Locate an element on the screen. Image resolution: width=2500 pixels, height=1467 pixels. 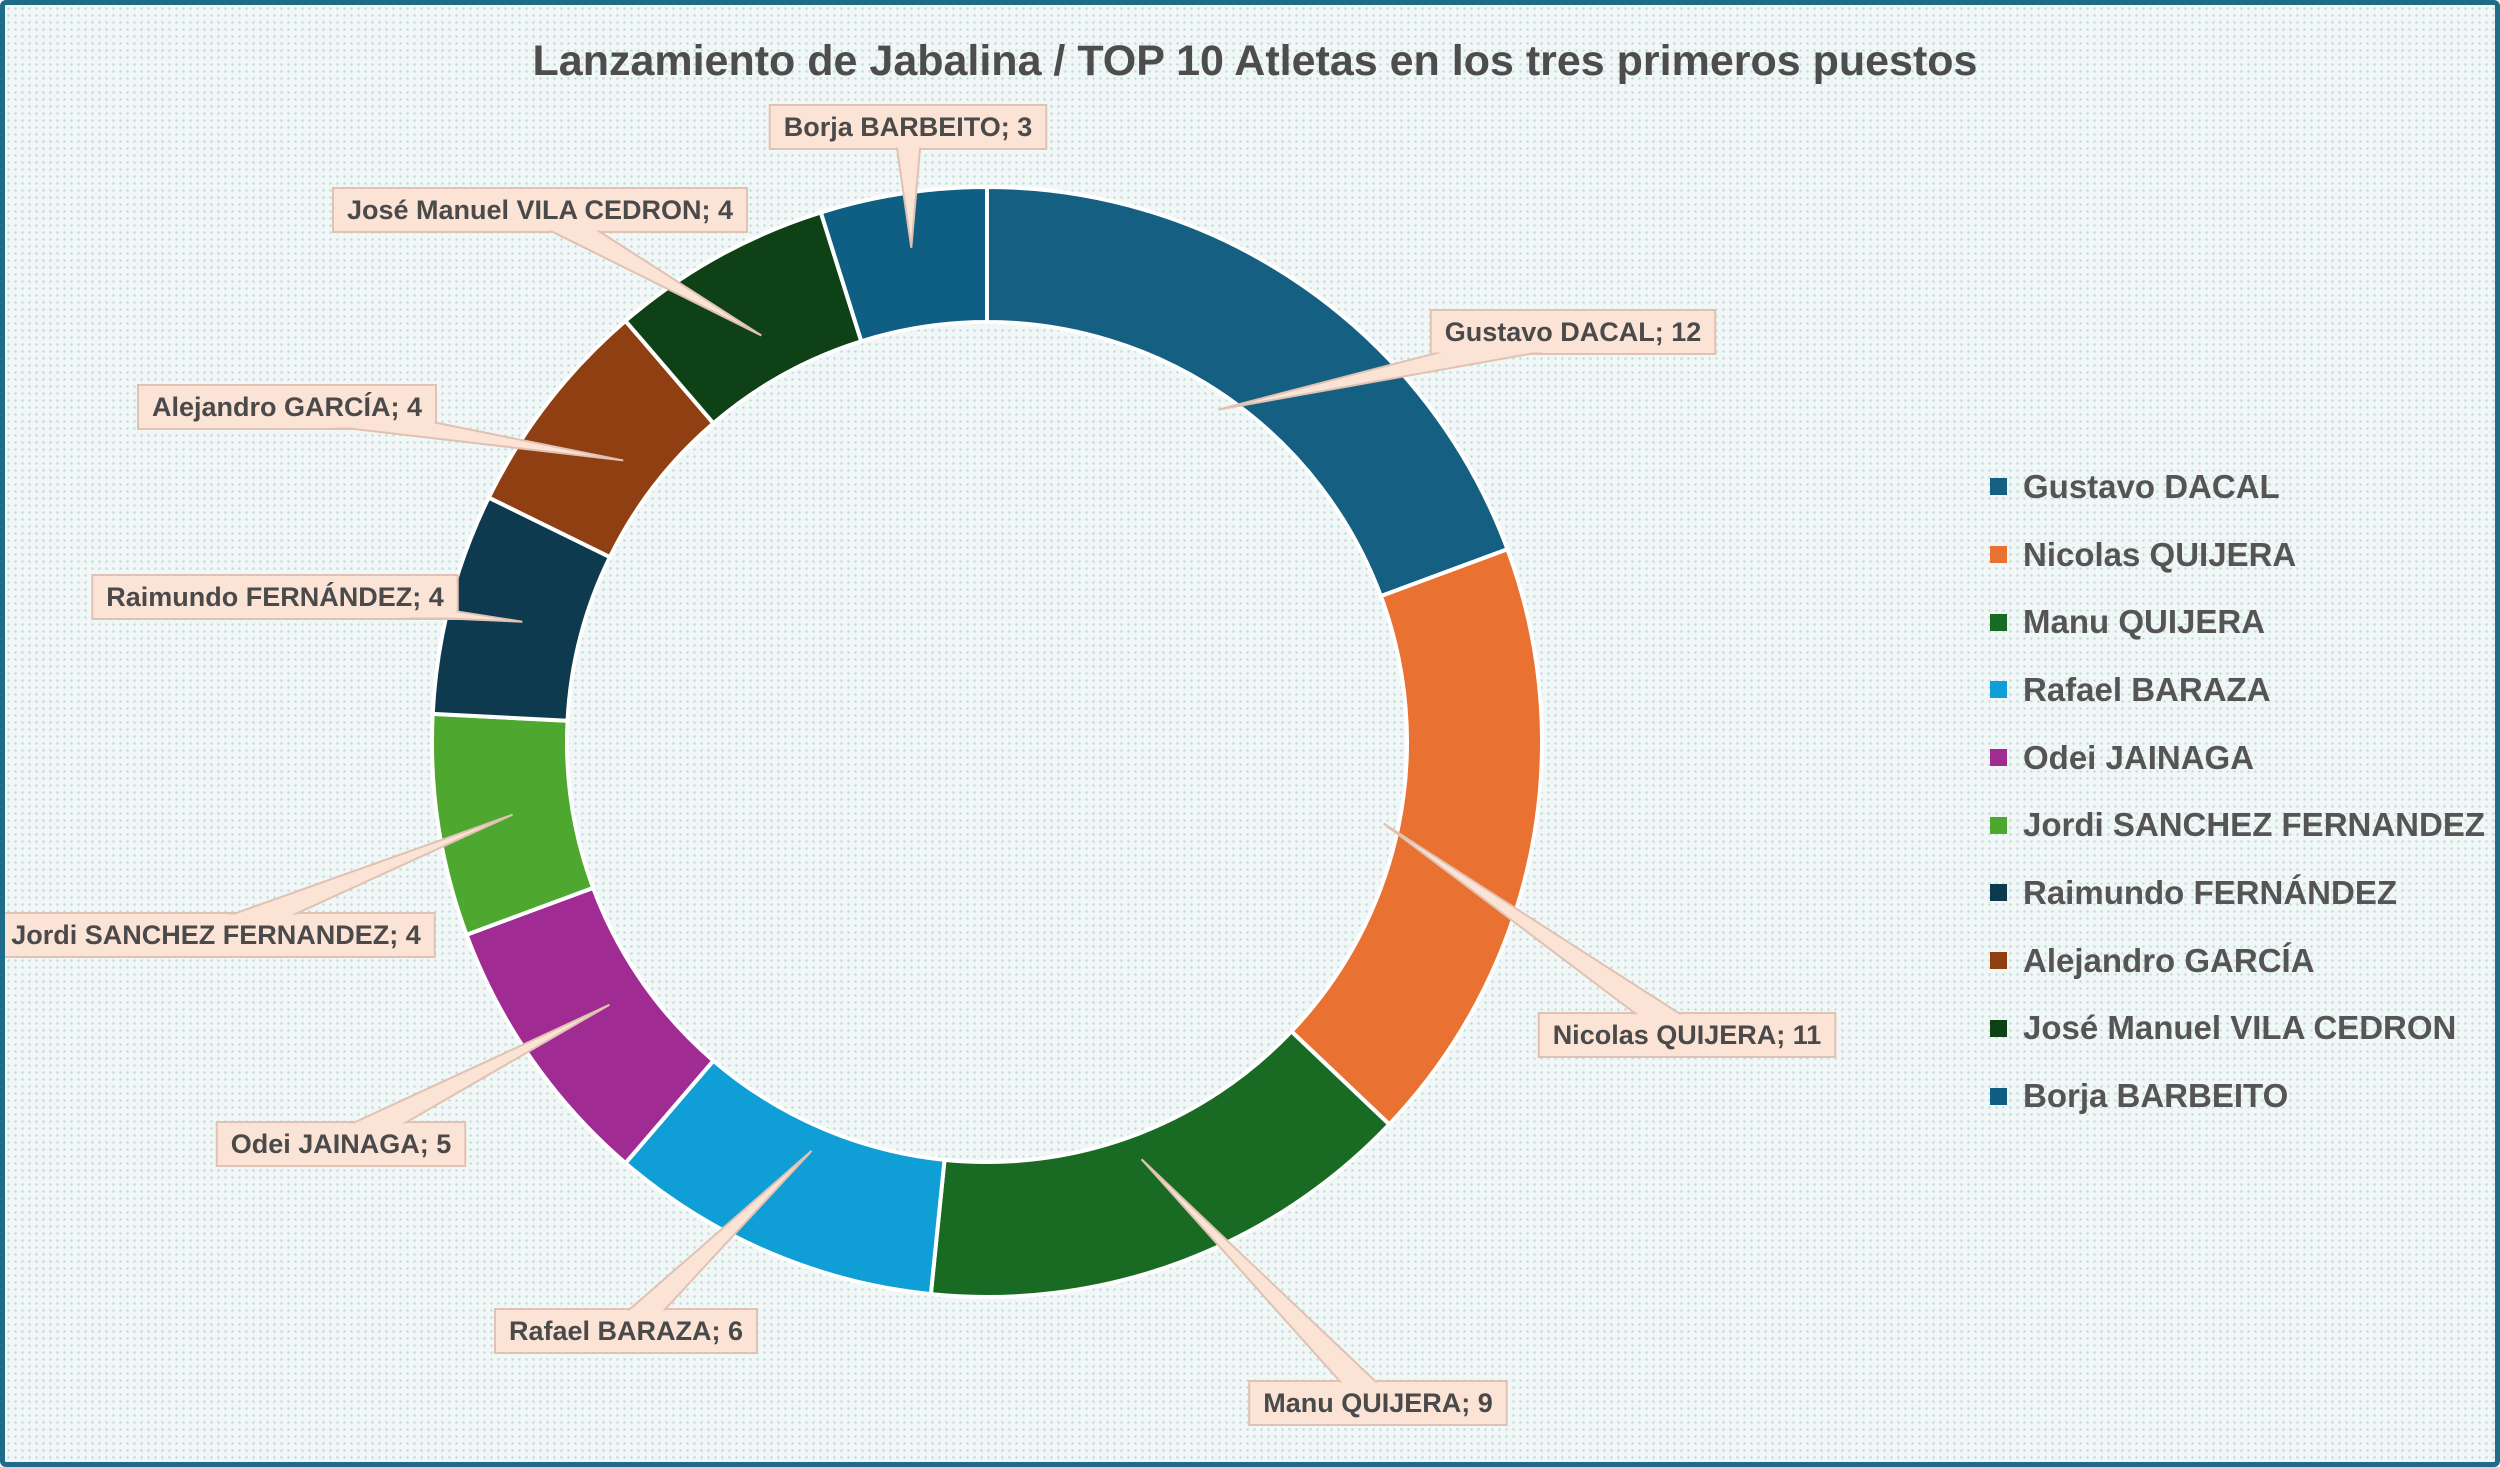
legend-item: Gustavo DACAL is located at coordinates (2237, 487).